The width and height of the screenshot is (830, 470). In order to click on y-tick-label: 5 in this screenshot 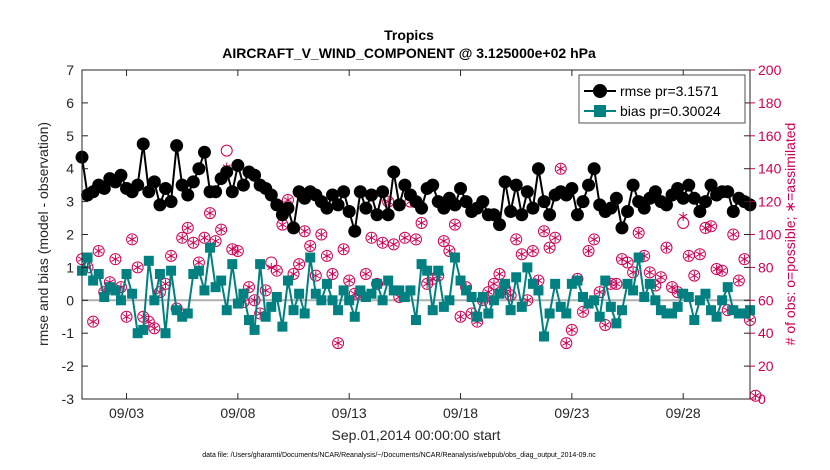, I will do `click(70, 136)`.